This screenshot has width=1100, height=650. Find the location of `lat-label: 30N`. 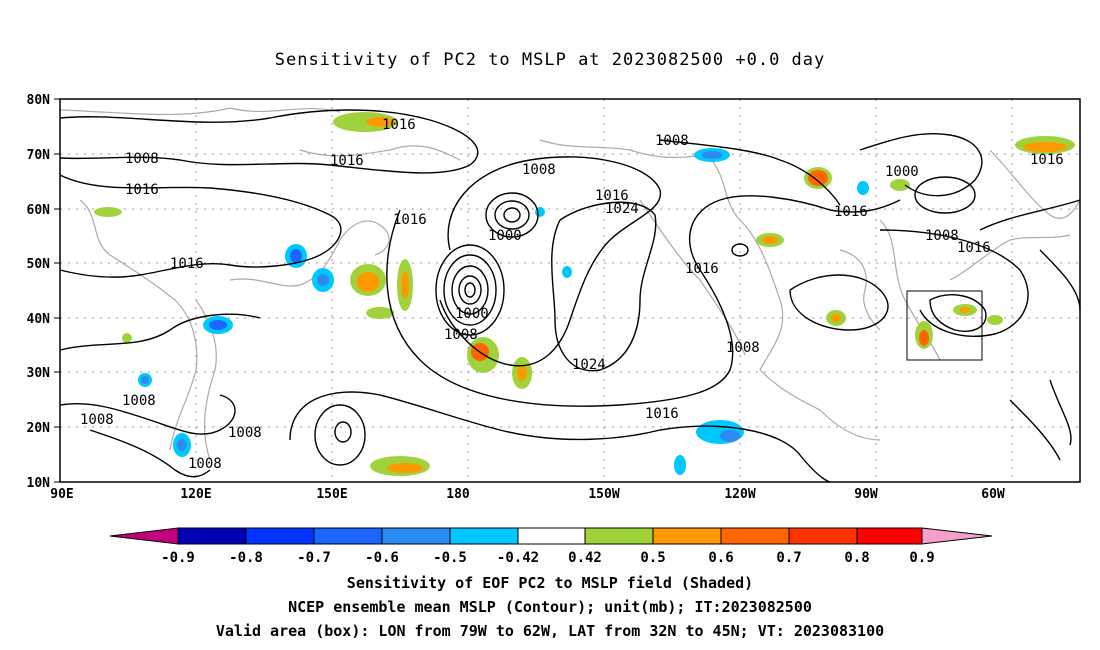

lat-label: 30N is located at coordinates (39, 373).